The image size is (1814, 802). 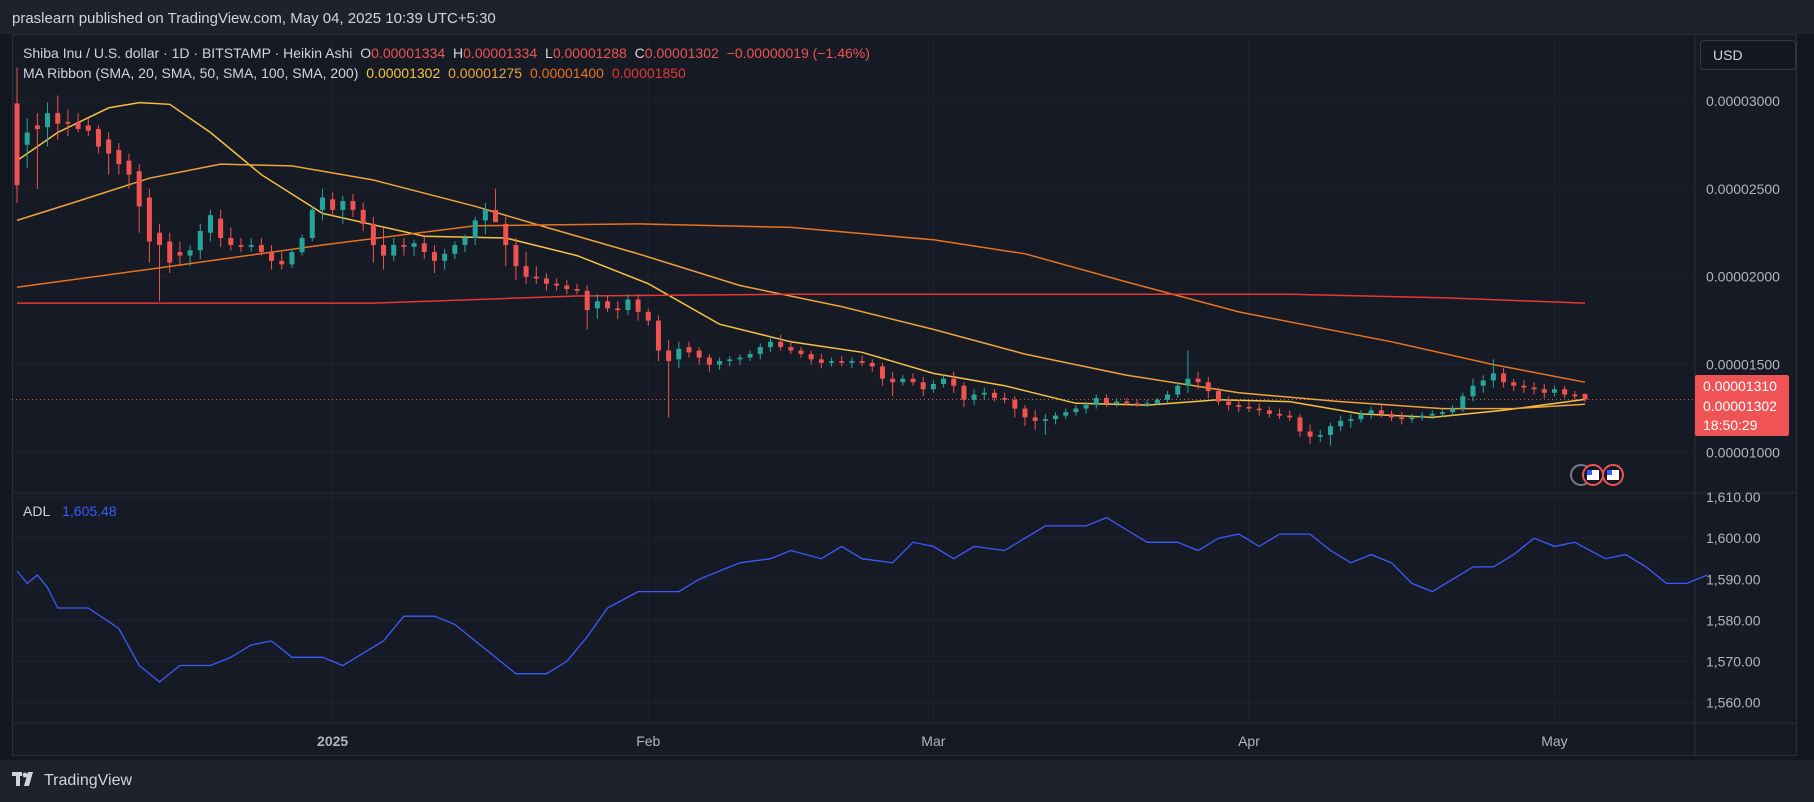 What do you see at coordinates (801, 298) in the screenshot?
I see `ma-line-sma200` at bounding box center [801, 298].